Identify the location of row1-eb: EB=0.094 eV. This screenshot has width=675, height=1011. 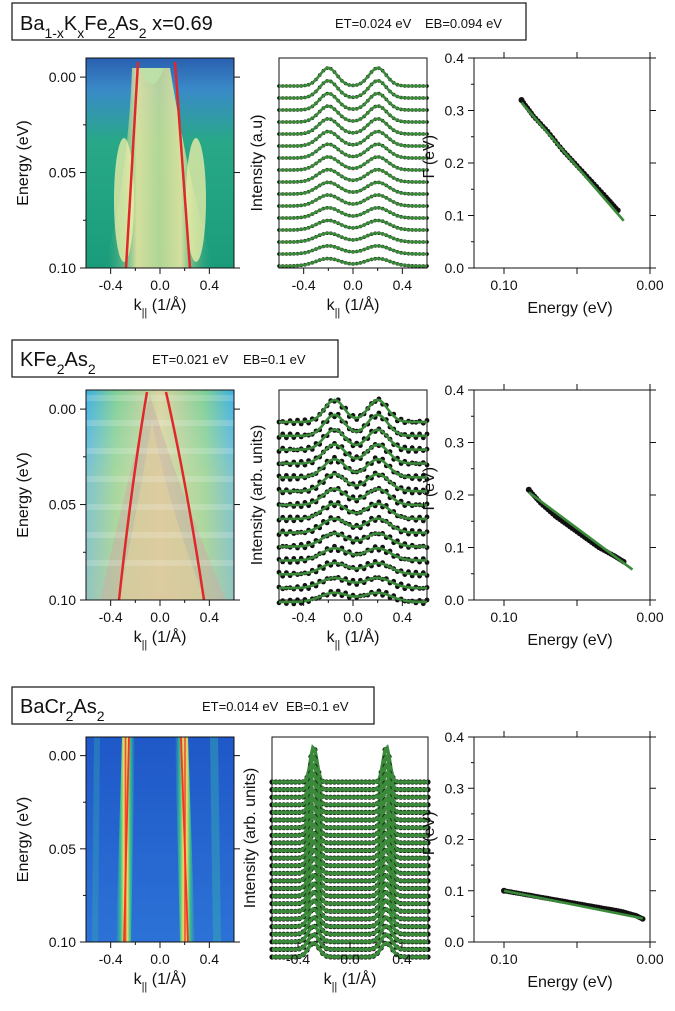
(463, 23).